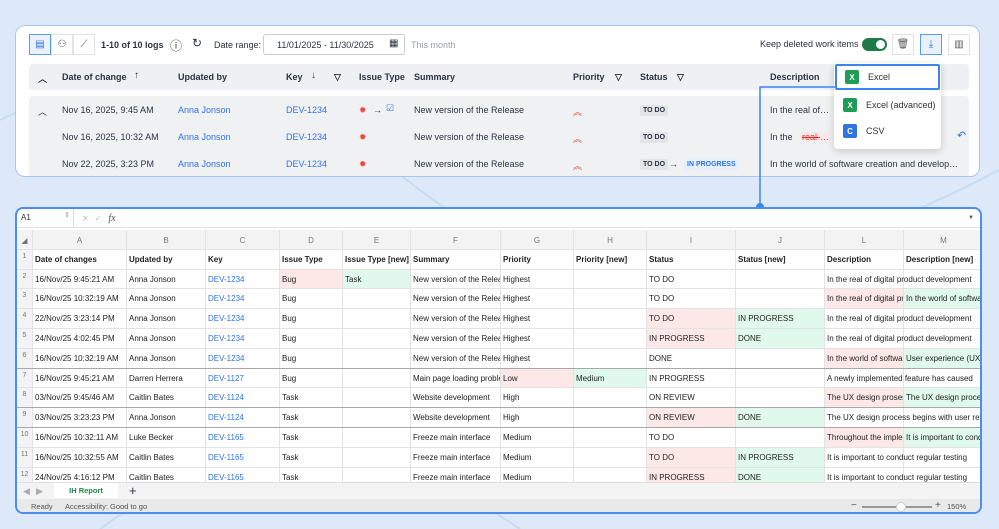  What do you see at coordinates (25, 259) in the screenshot?
I see `row-number: 1` at bounding box center [25, 259].